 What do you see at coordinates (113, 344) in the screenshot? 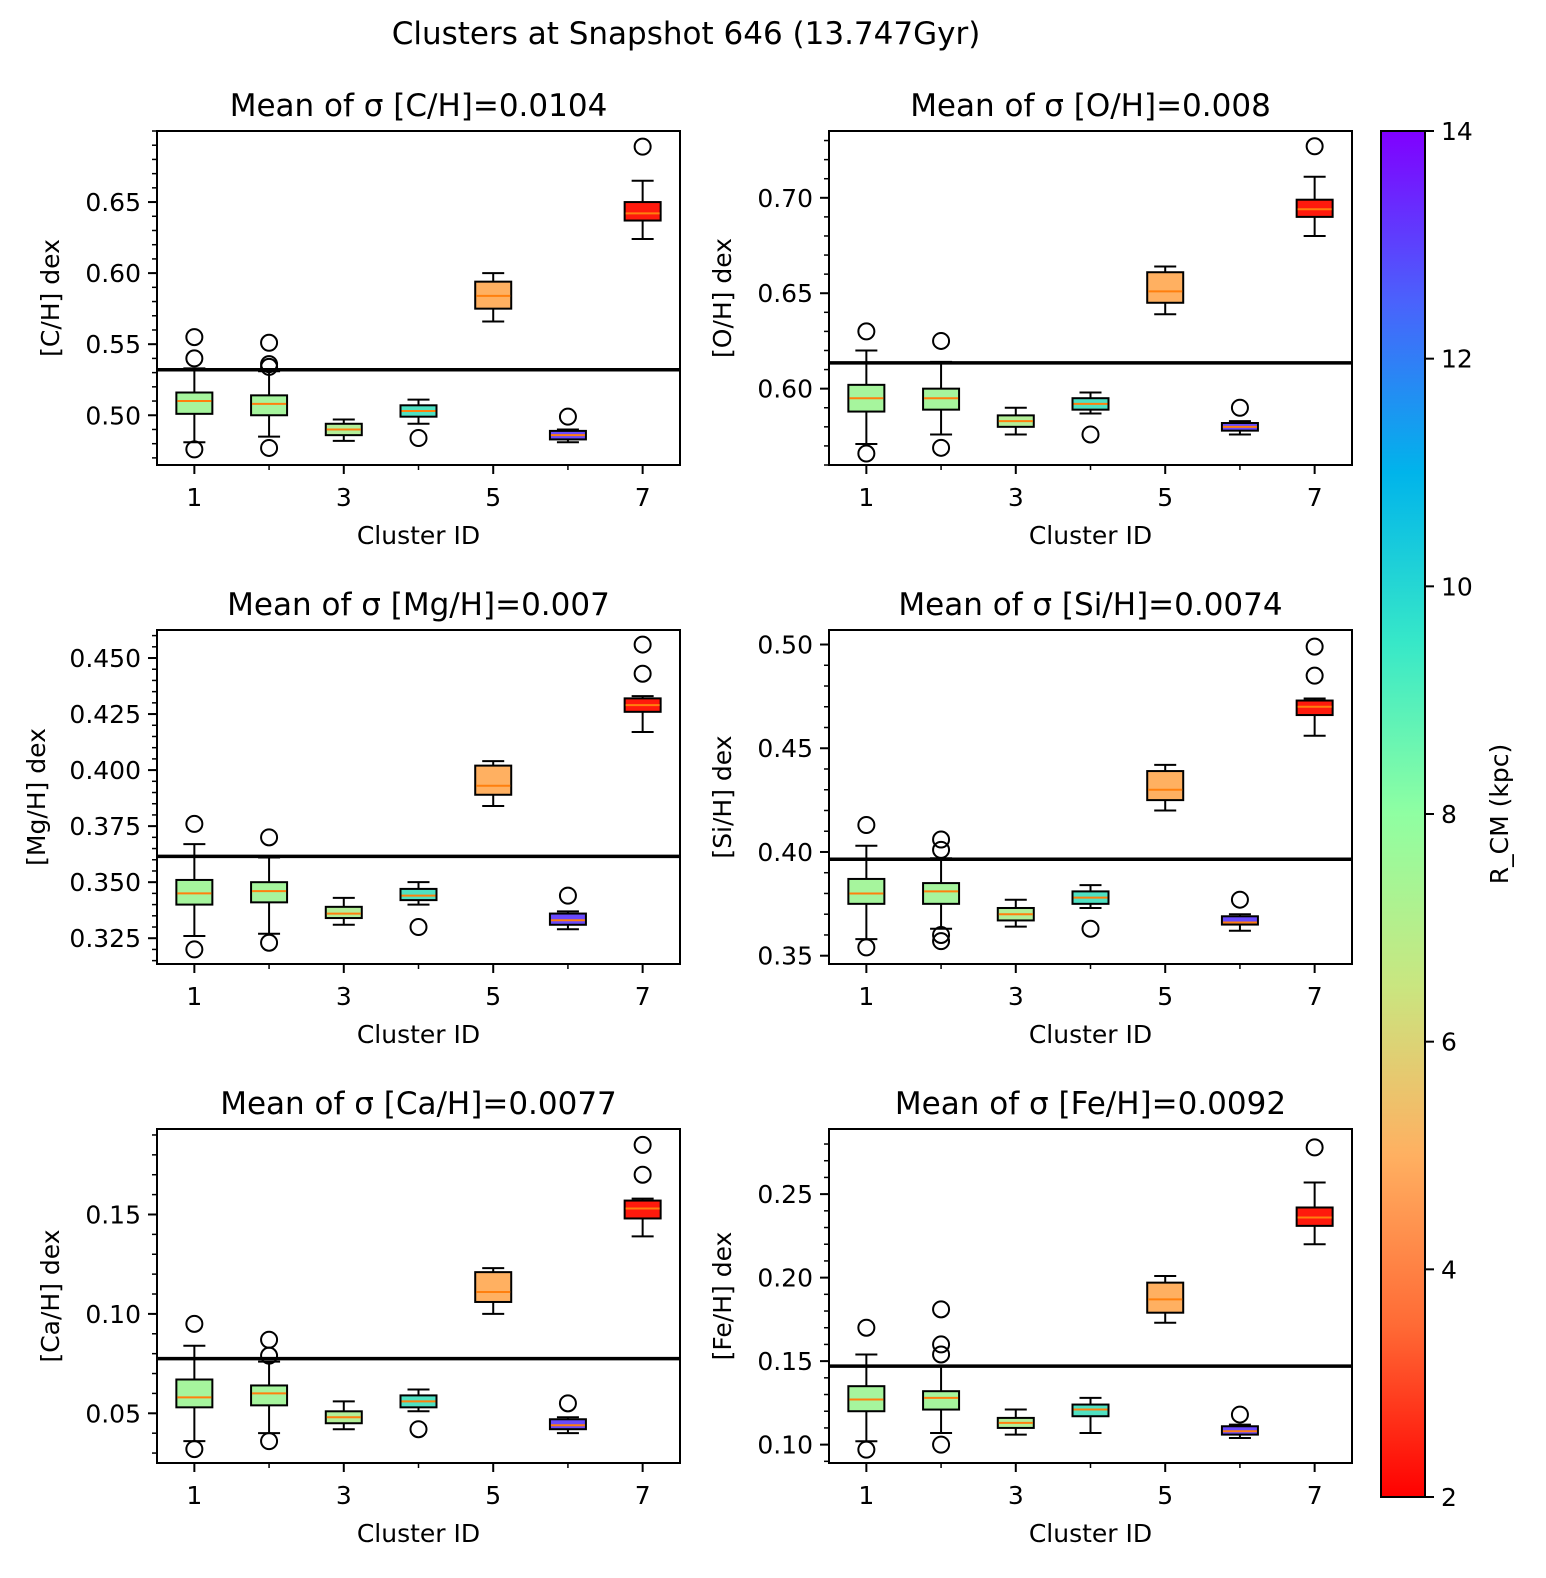
I see `y-tick-label: 0.55` at bounding box center [113, 344].